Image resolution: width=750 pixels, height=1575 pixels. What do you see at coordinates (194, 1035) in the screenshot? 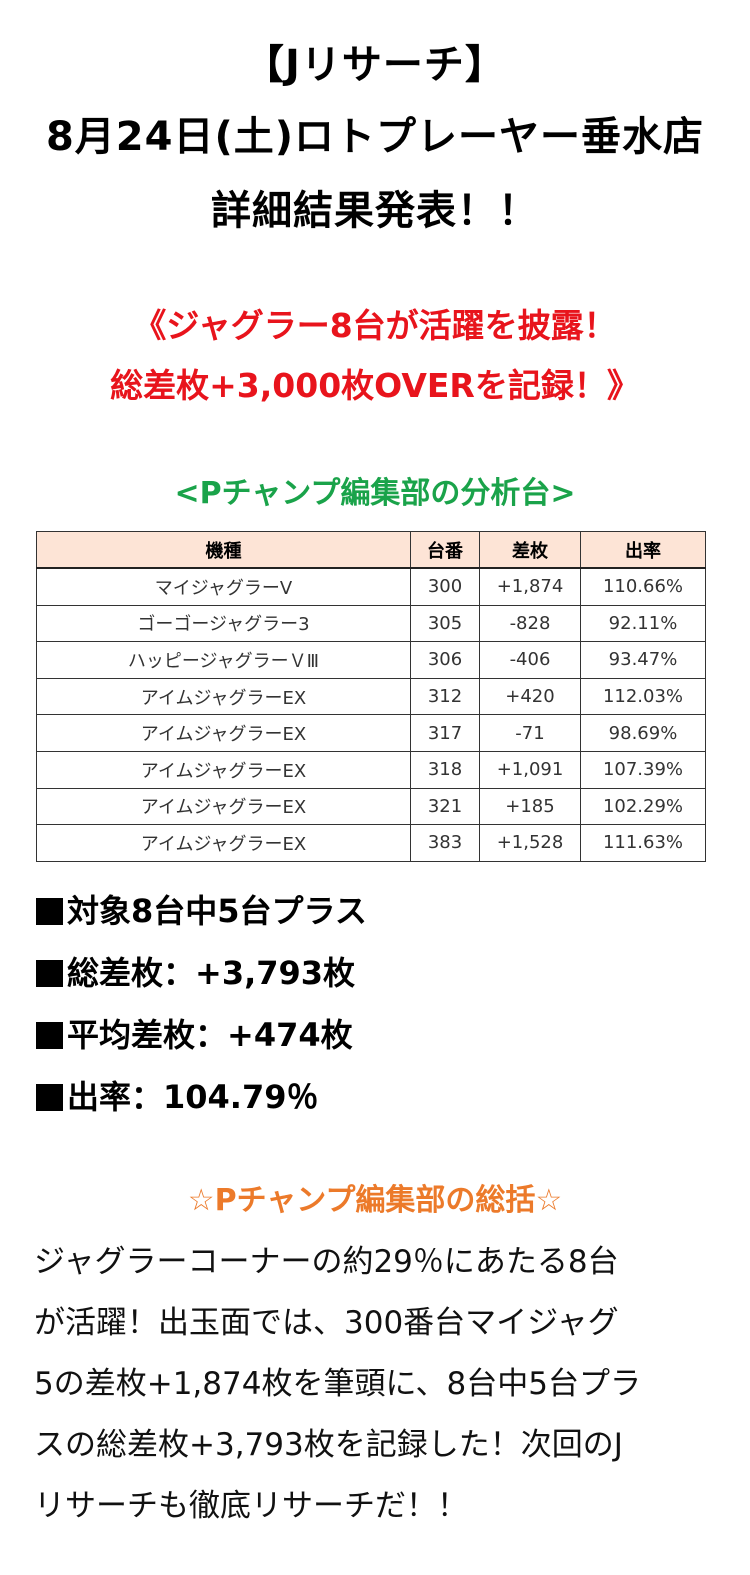
I see `stat-average-diff: 平均差枚：+474枚` at bounding box center [194, 1035].